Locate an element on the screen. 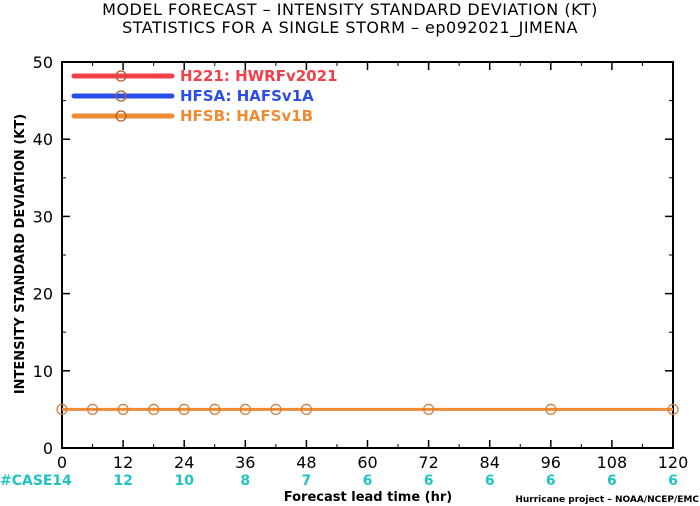  case-count: 14 is located at coordinates (62, 481).